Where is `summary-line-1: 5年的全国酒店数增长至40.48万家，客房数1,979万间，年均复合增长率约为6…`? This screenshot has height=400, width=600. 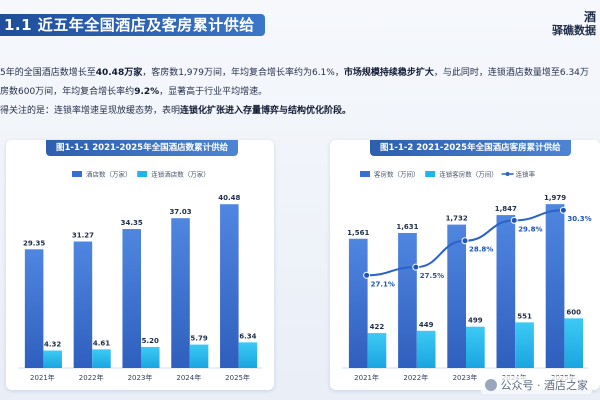 summary-line-1: 5年的全国酒店数增长至40.48万家，客房数1,979万间，年均复合增长率约为6… is located at coordinates (294, 73).